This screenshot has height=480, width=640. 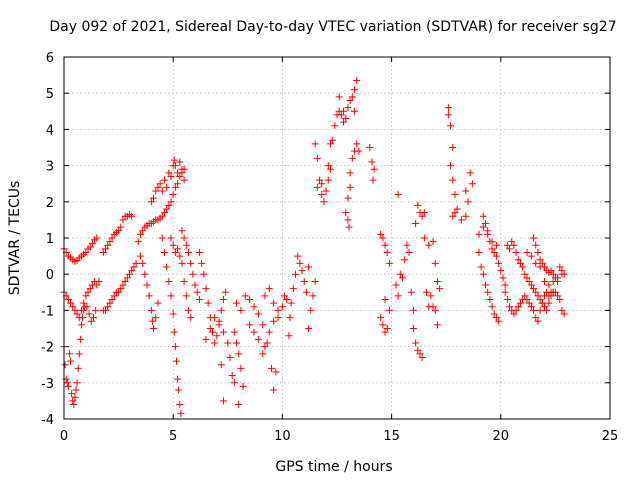 I want to click on y-tick-label: 0, so click(x=50, y=275).